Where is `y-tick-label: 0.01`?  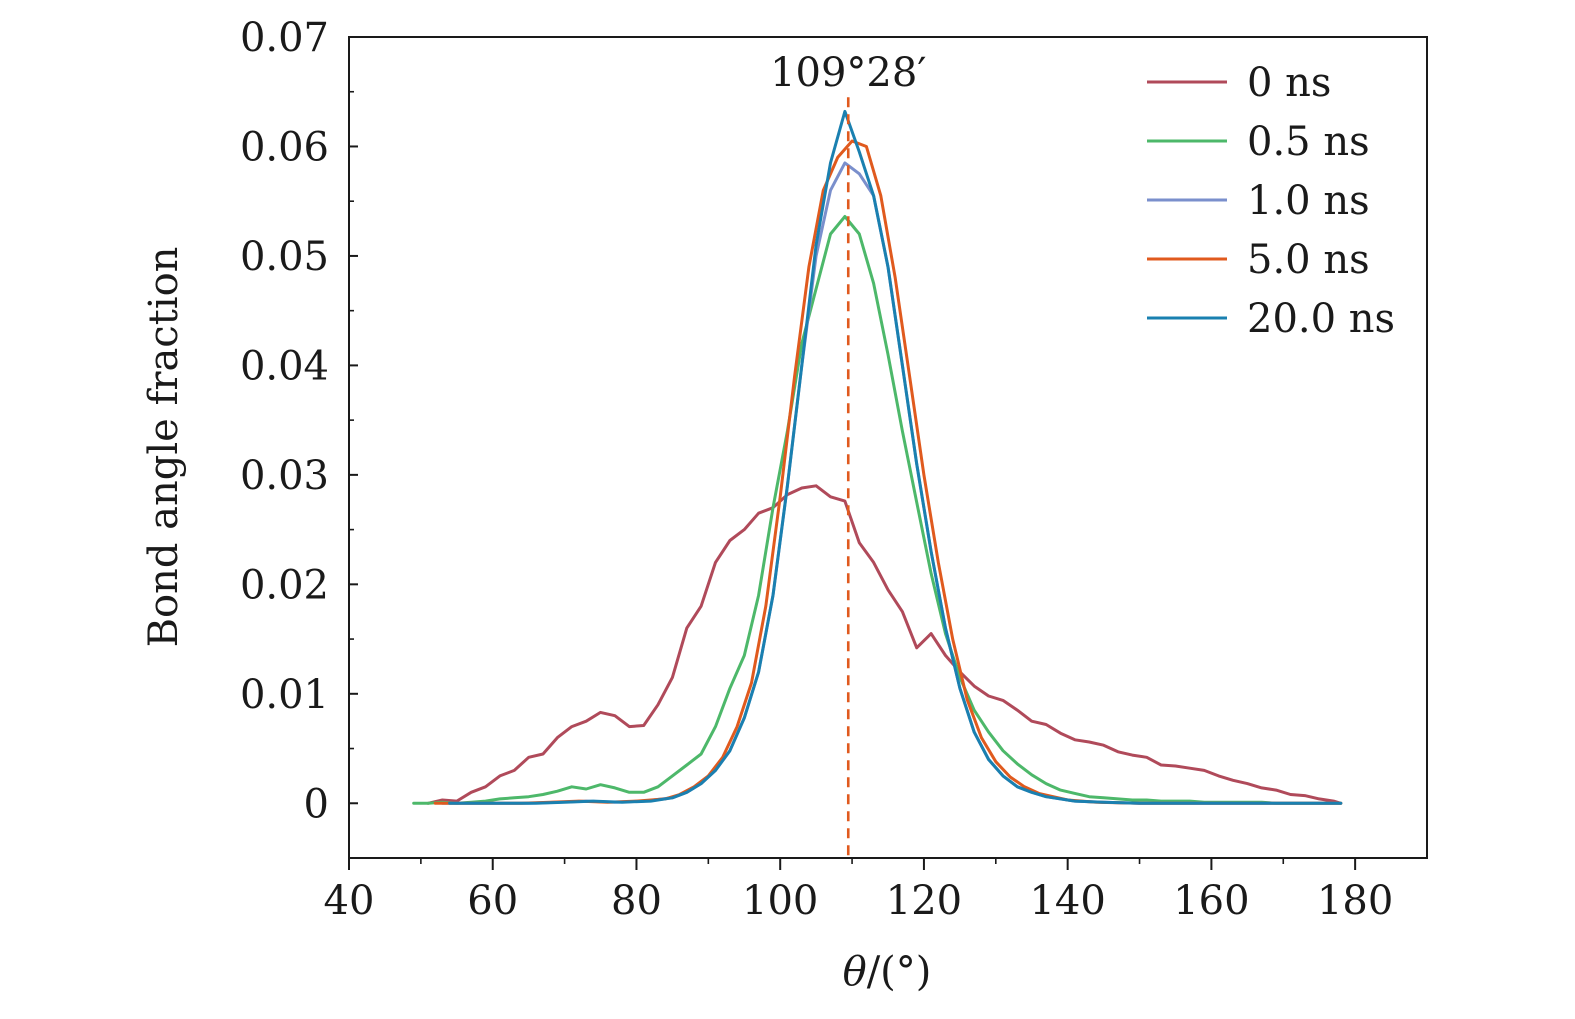 y-tick-label: 0.01 is located at coordinates (284, 695).